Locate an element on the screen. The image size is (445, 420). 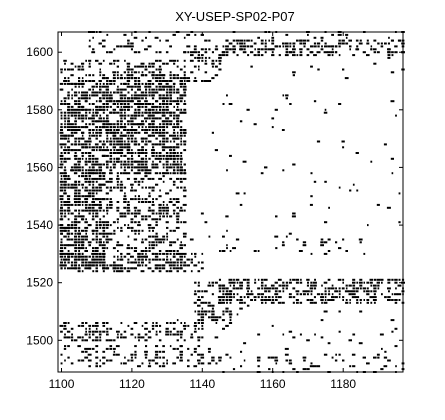
data-point-1903 is located at coordinates (177, 92).